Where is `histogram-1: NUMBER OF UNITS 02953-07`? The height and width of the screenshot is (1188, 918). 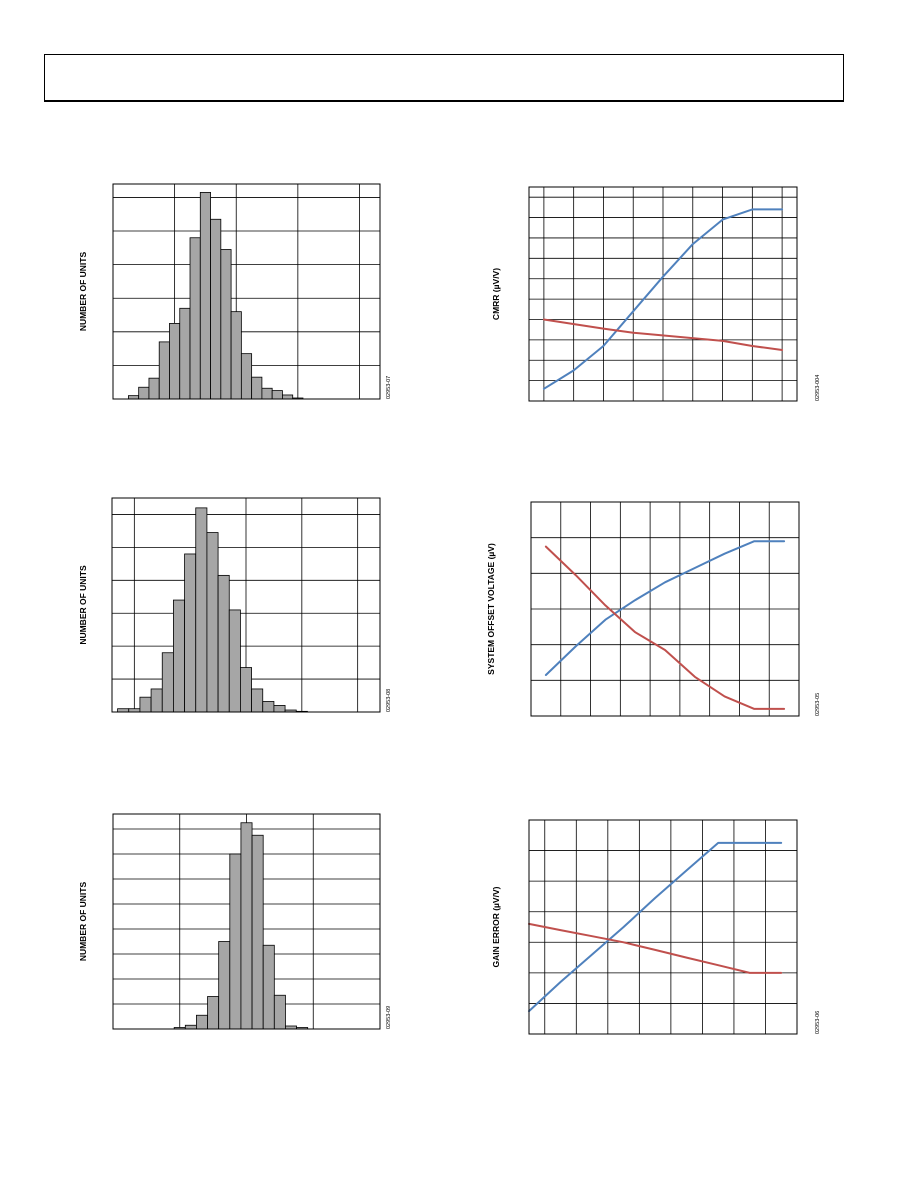 histogram-1: NUMBER OF UNITS 02953-07 is located at coordinates (235, 291).